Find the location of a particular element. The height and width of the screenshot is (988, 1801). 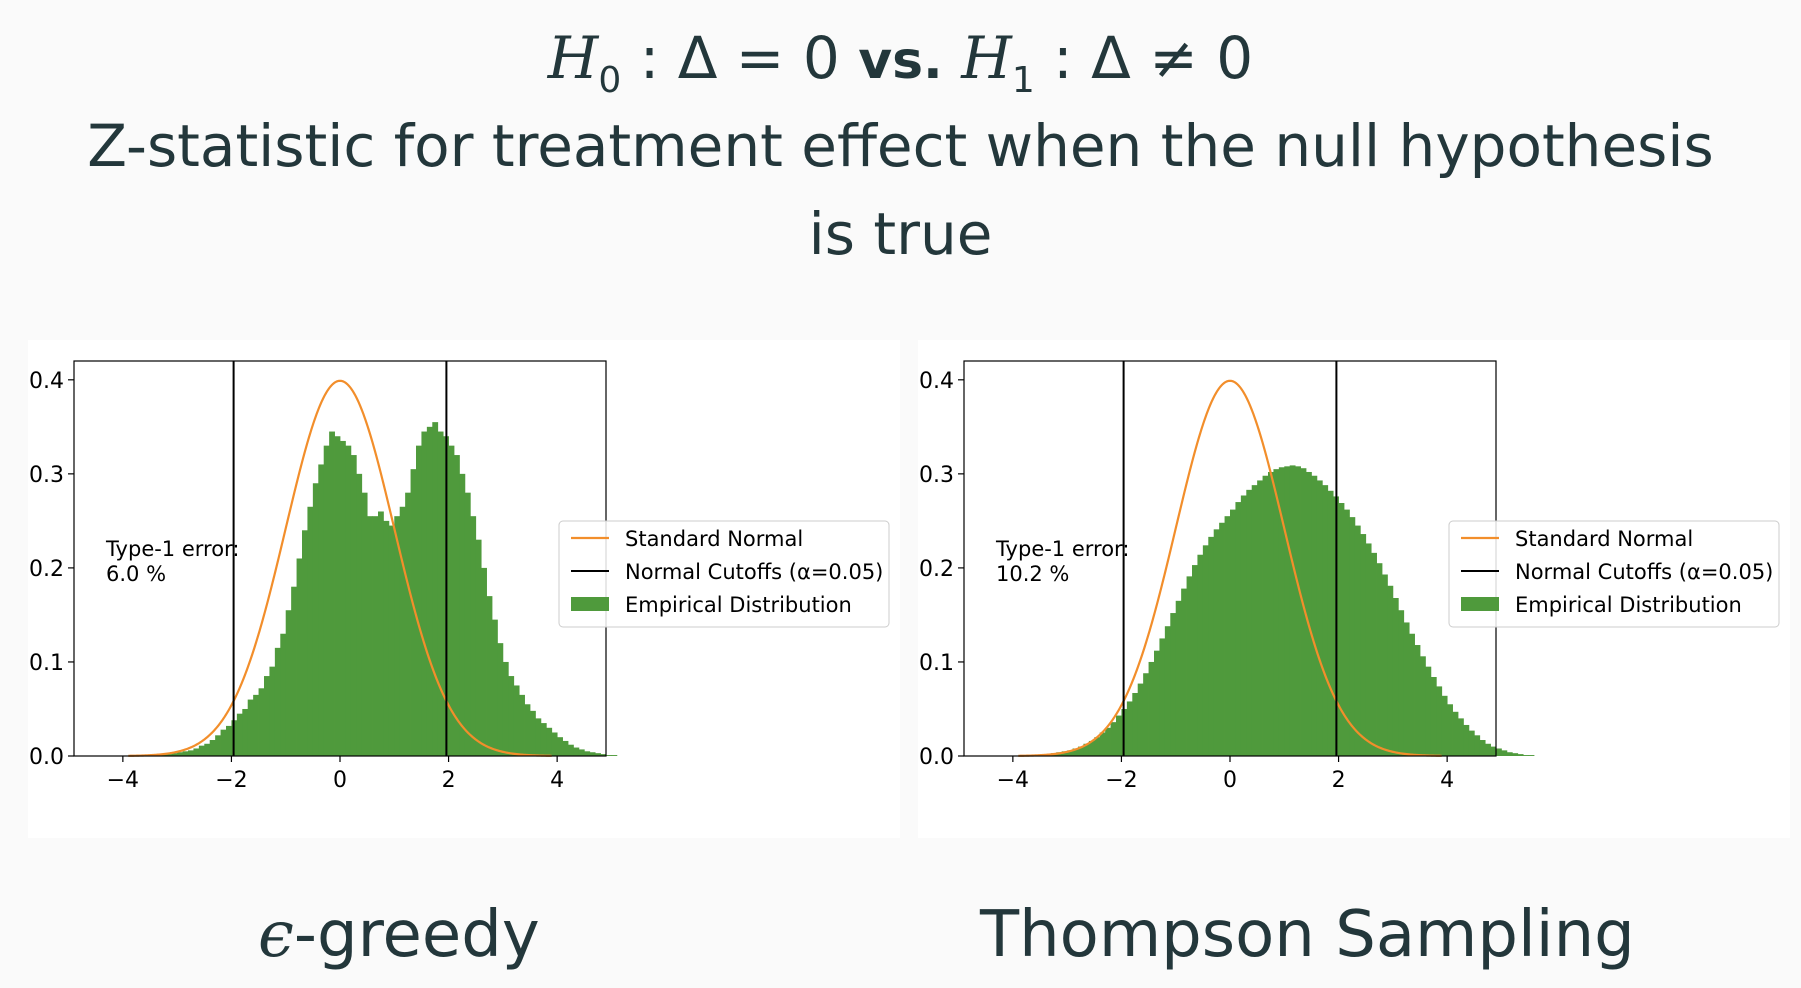

h0-statement: : Δ = 0 is located at coordinates (740, 58).